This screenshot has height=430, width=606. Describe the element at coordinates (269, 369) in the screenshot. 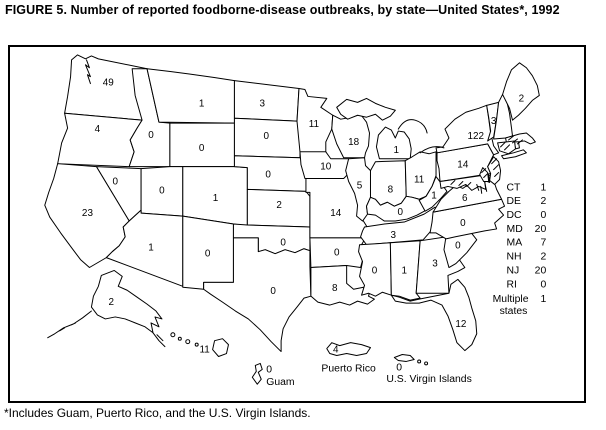

I see `value-guam: 0` at that location.